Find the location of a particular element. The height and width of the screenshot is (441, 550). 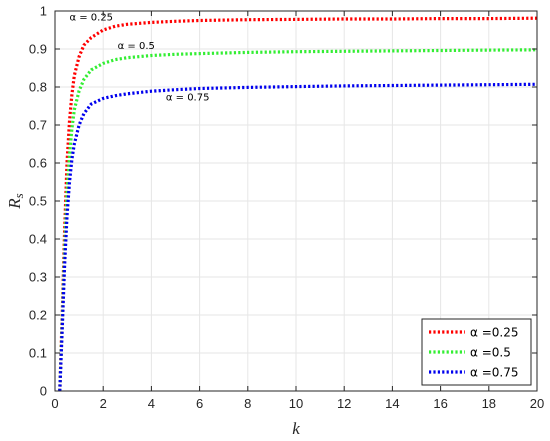

legend-box is located at coordinates (476, 352).